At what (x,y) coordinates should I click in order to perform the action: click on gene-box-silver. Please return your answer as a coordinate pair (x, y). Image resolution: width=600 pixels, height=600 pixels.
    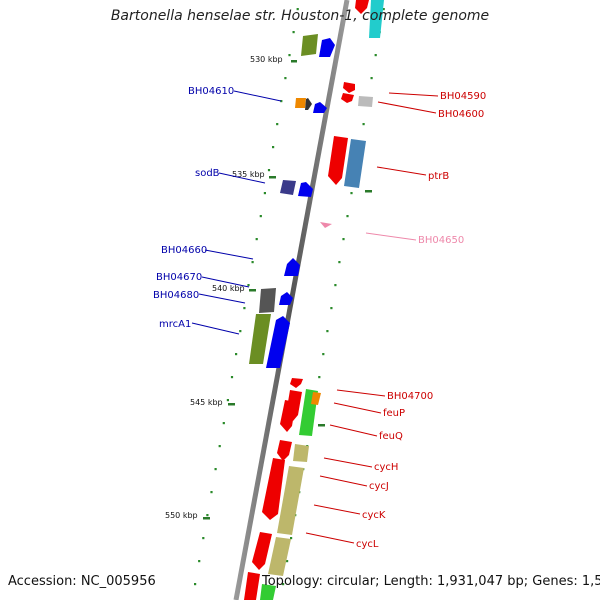
    Looking at the image, I should click on (365, 101).